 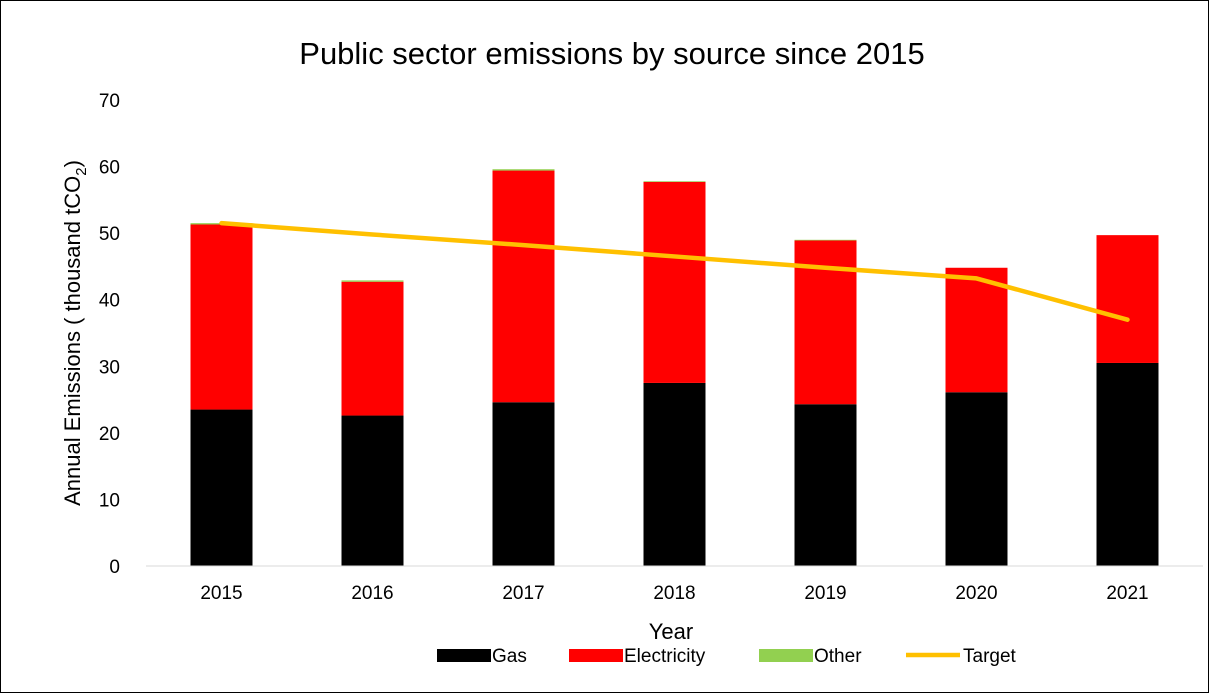 I want to click on bar-other-2017, so click(x=523, y=170).